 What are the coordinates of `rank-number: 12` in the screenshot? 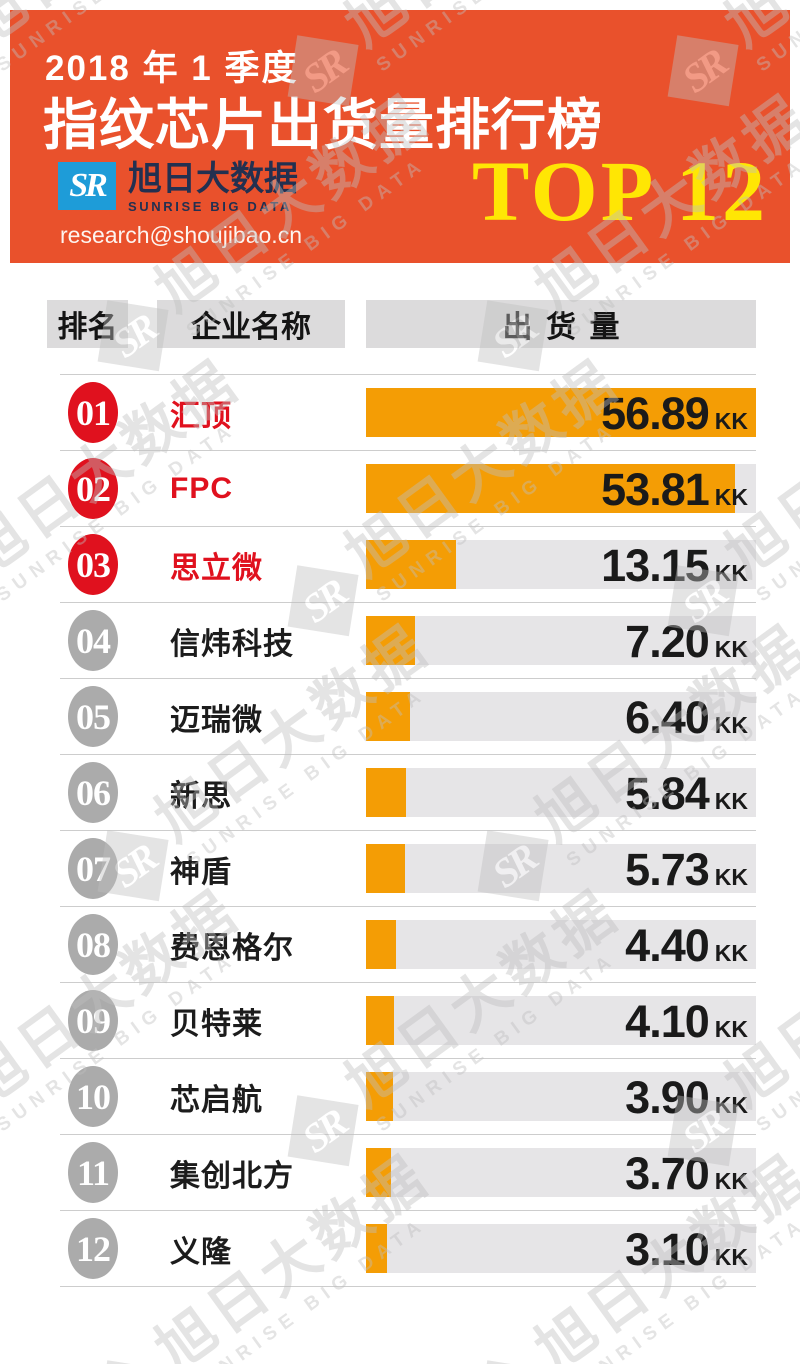 It's located at (93, 1248).